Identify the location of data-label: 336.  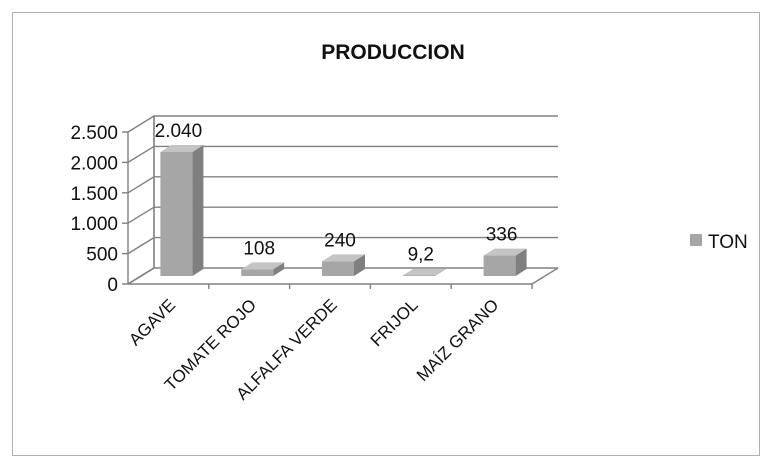
(502, 235).